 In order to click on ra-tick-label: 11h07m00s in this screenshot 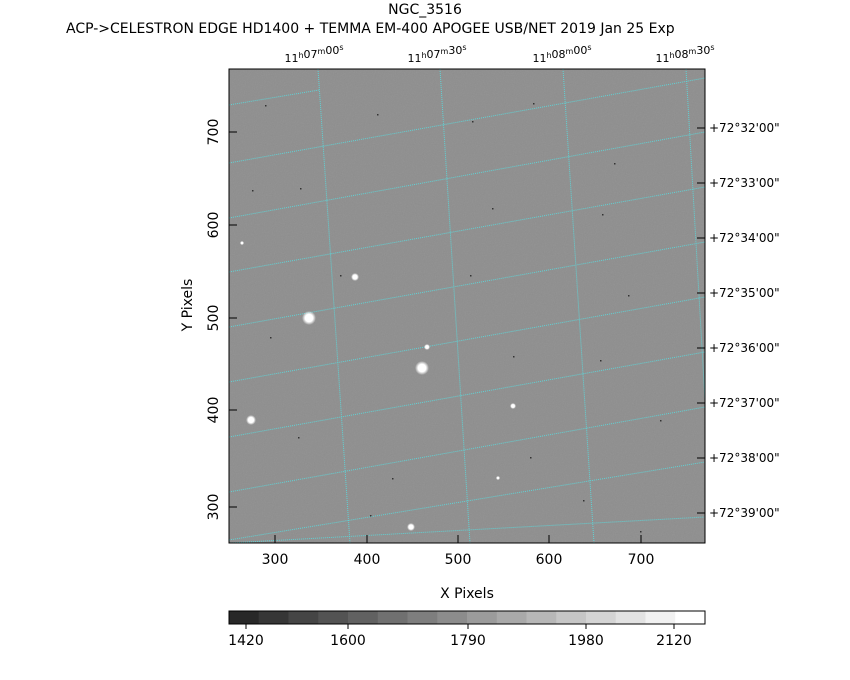, I will do `click(313, 54)`.